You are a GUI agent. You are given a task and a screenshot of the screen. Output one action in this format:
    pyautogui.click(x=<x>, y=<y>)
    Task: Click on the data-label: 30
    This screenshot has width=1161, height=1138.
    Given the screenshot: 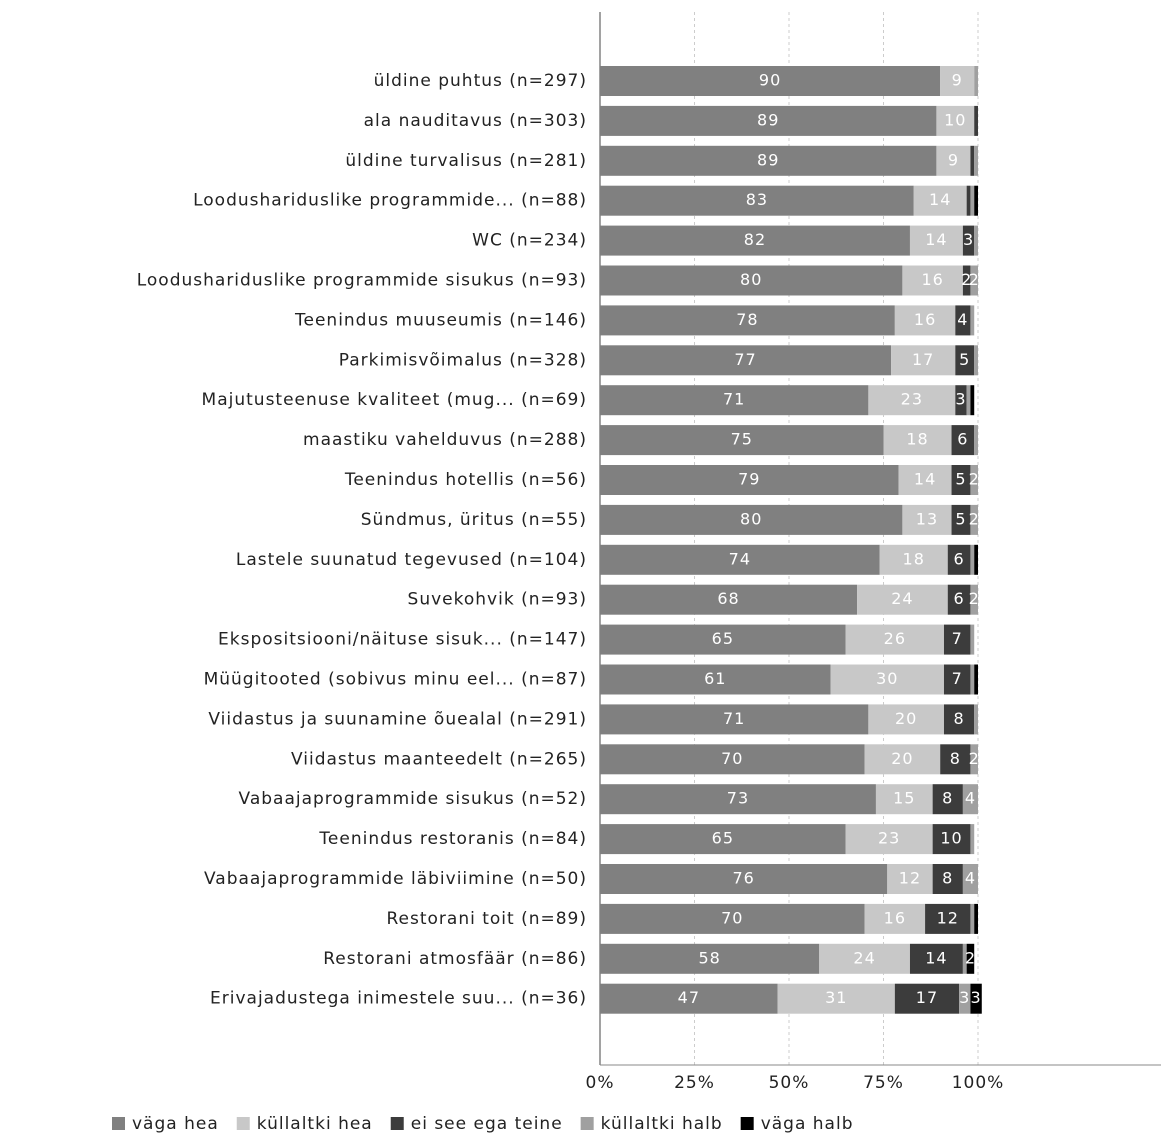 What is the action you would take?
    pyautogui.click(x=887, y=678)
    